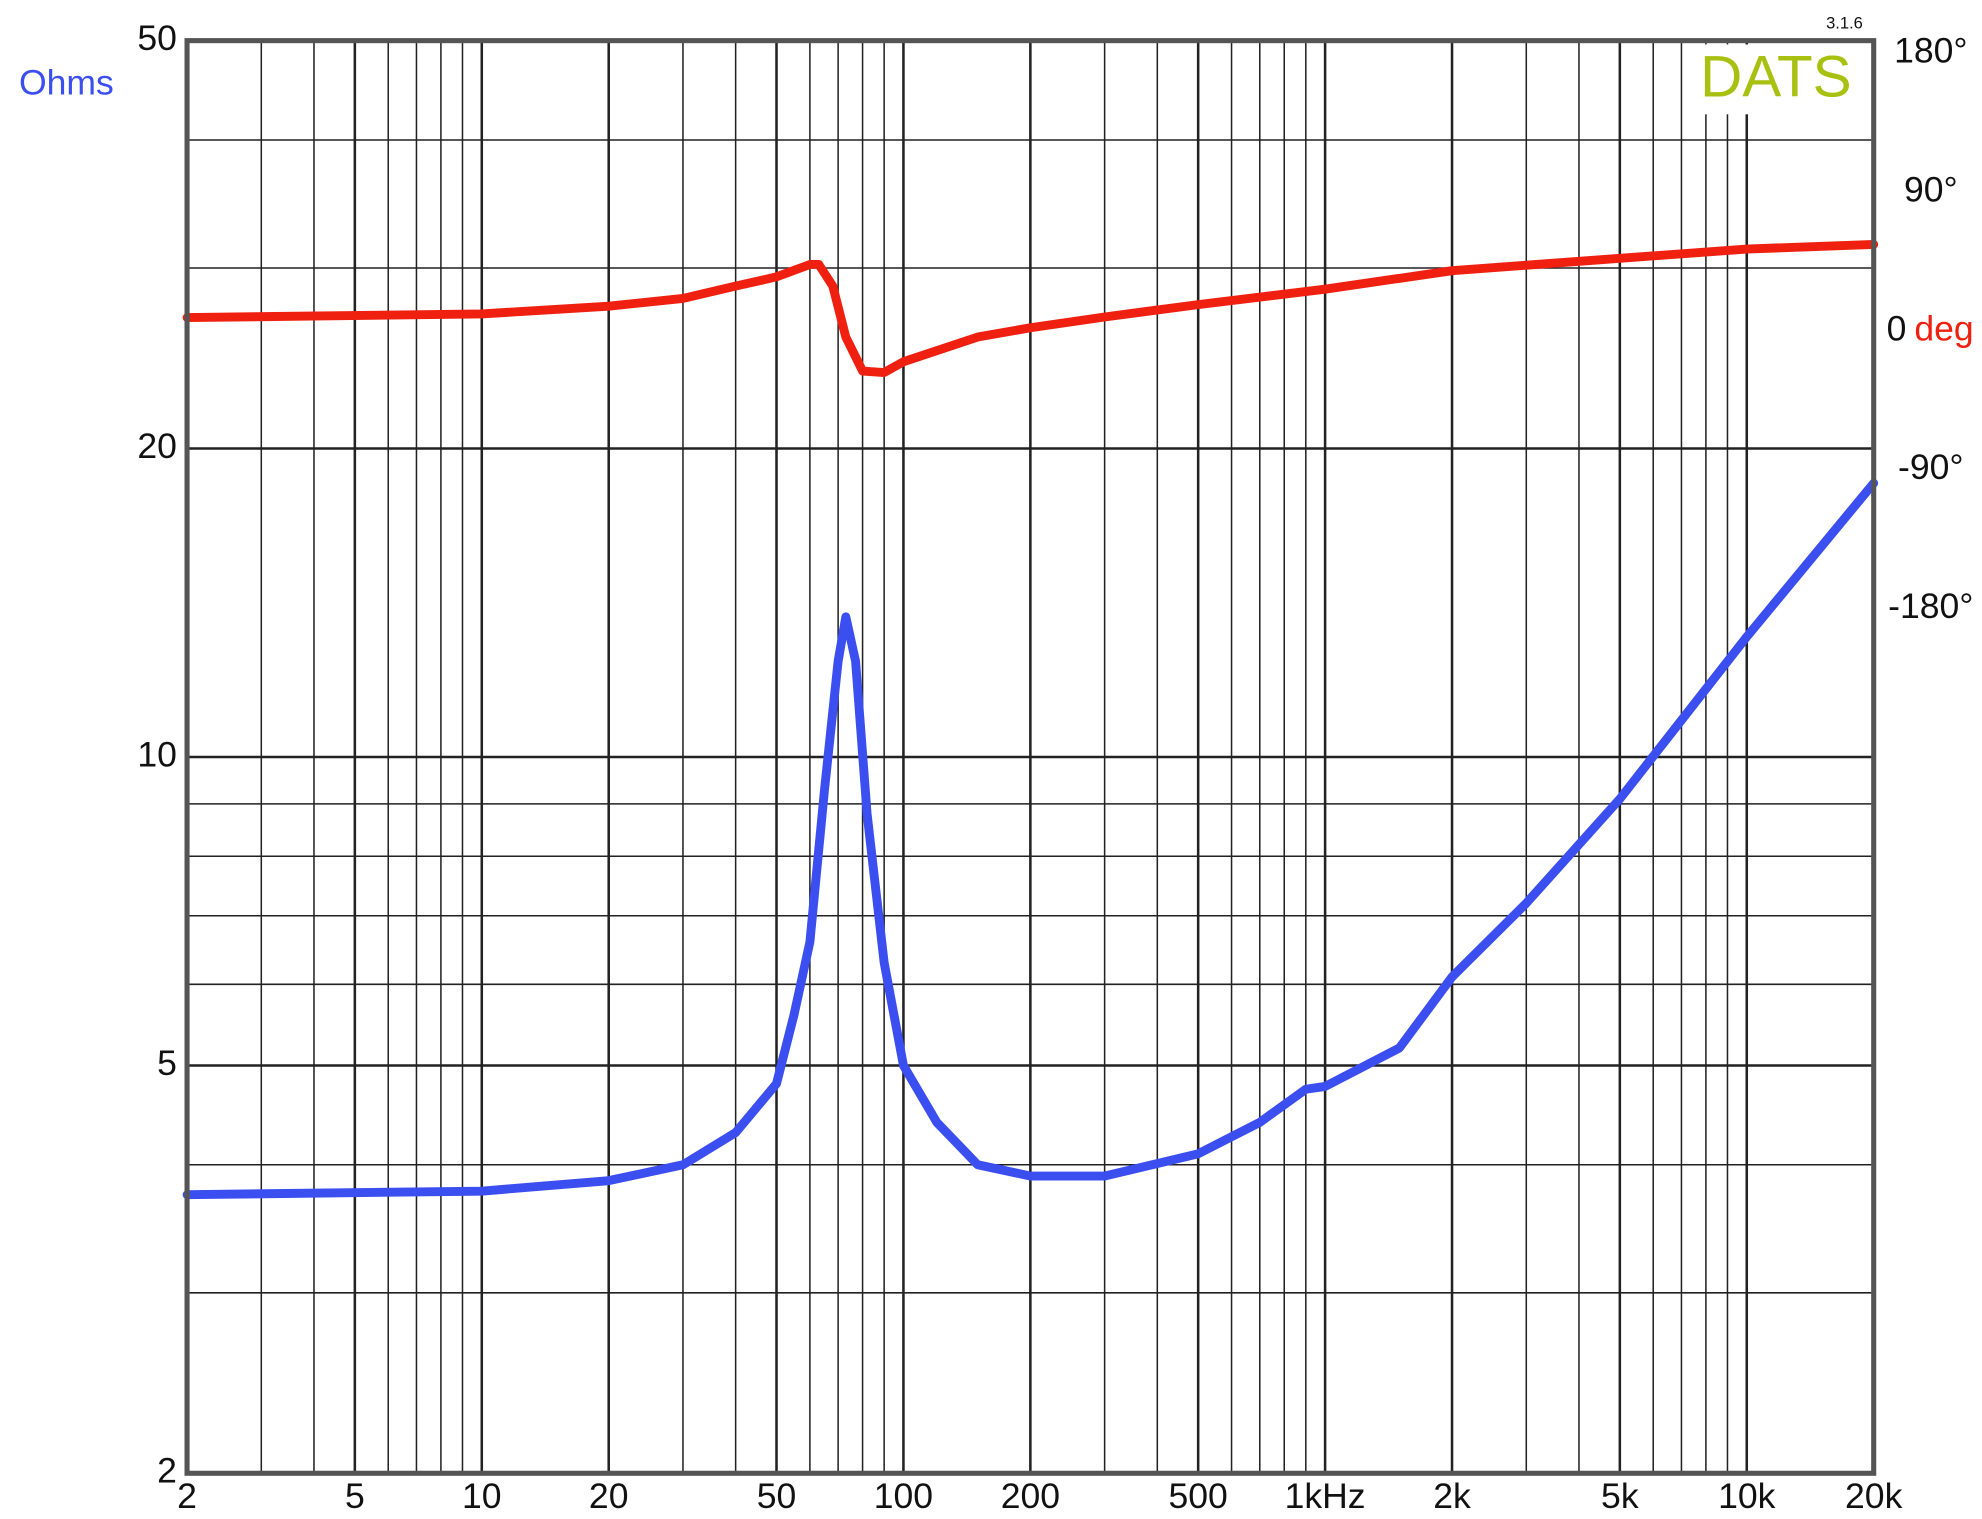 Image resolution: width=1982 pixels, height=1519 pixels. What do you see at coordinates (1325, 1496) in the screenshot?
I see `x-tick-label: 1kHz` at bounding box center [1325, 1496].